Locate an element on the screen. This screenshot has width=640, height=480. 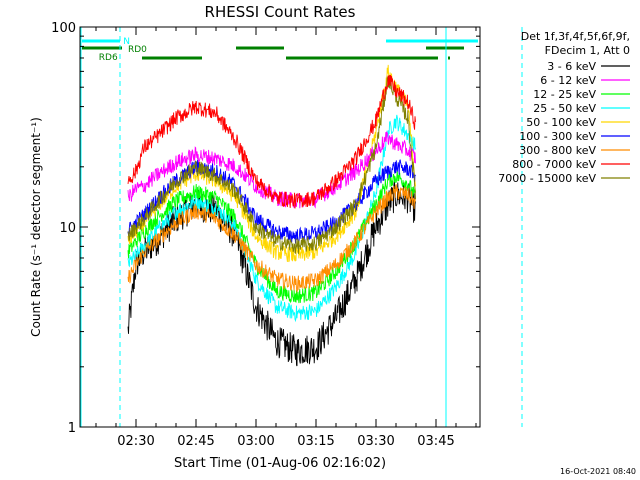
x-tick-label: 02:30 is located at coordinates (135, 441).